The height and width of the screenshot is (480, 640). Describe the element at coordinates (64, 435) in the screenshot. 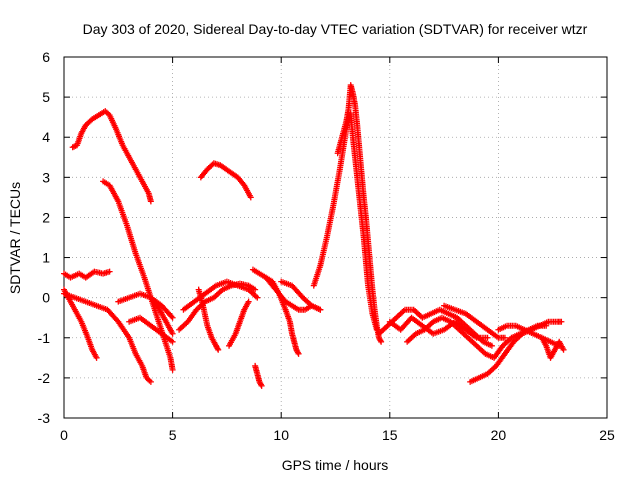

I see `x-tick-label: 0` at that location.